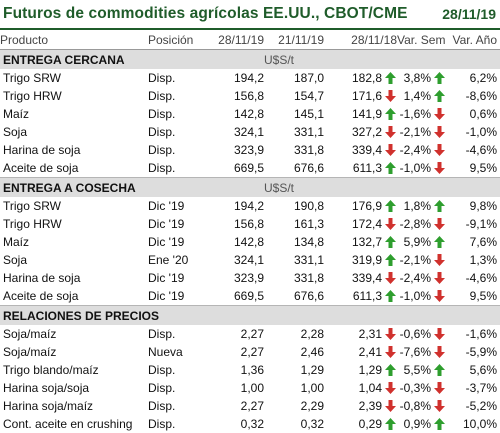 The height and width of the screenshot is (433, 500). What do you see at coordinates (483, 206) in the screenshot?
I see `year-change-cell: 9,8%` at bounding box center [483, 206].